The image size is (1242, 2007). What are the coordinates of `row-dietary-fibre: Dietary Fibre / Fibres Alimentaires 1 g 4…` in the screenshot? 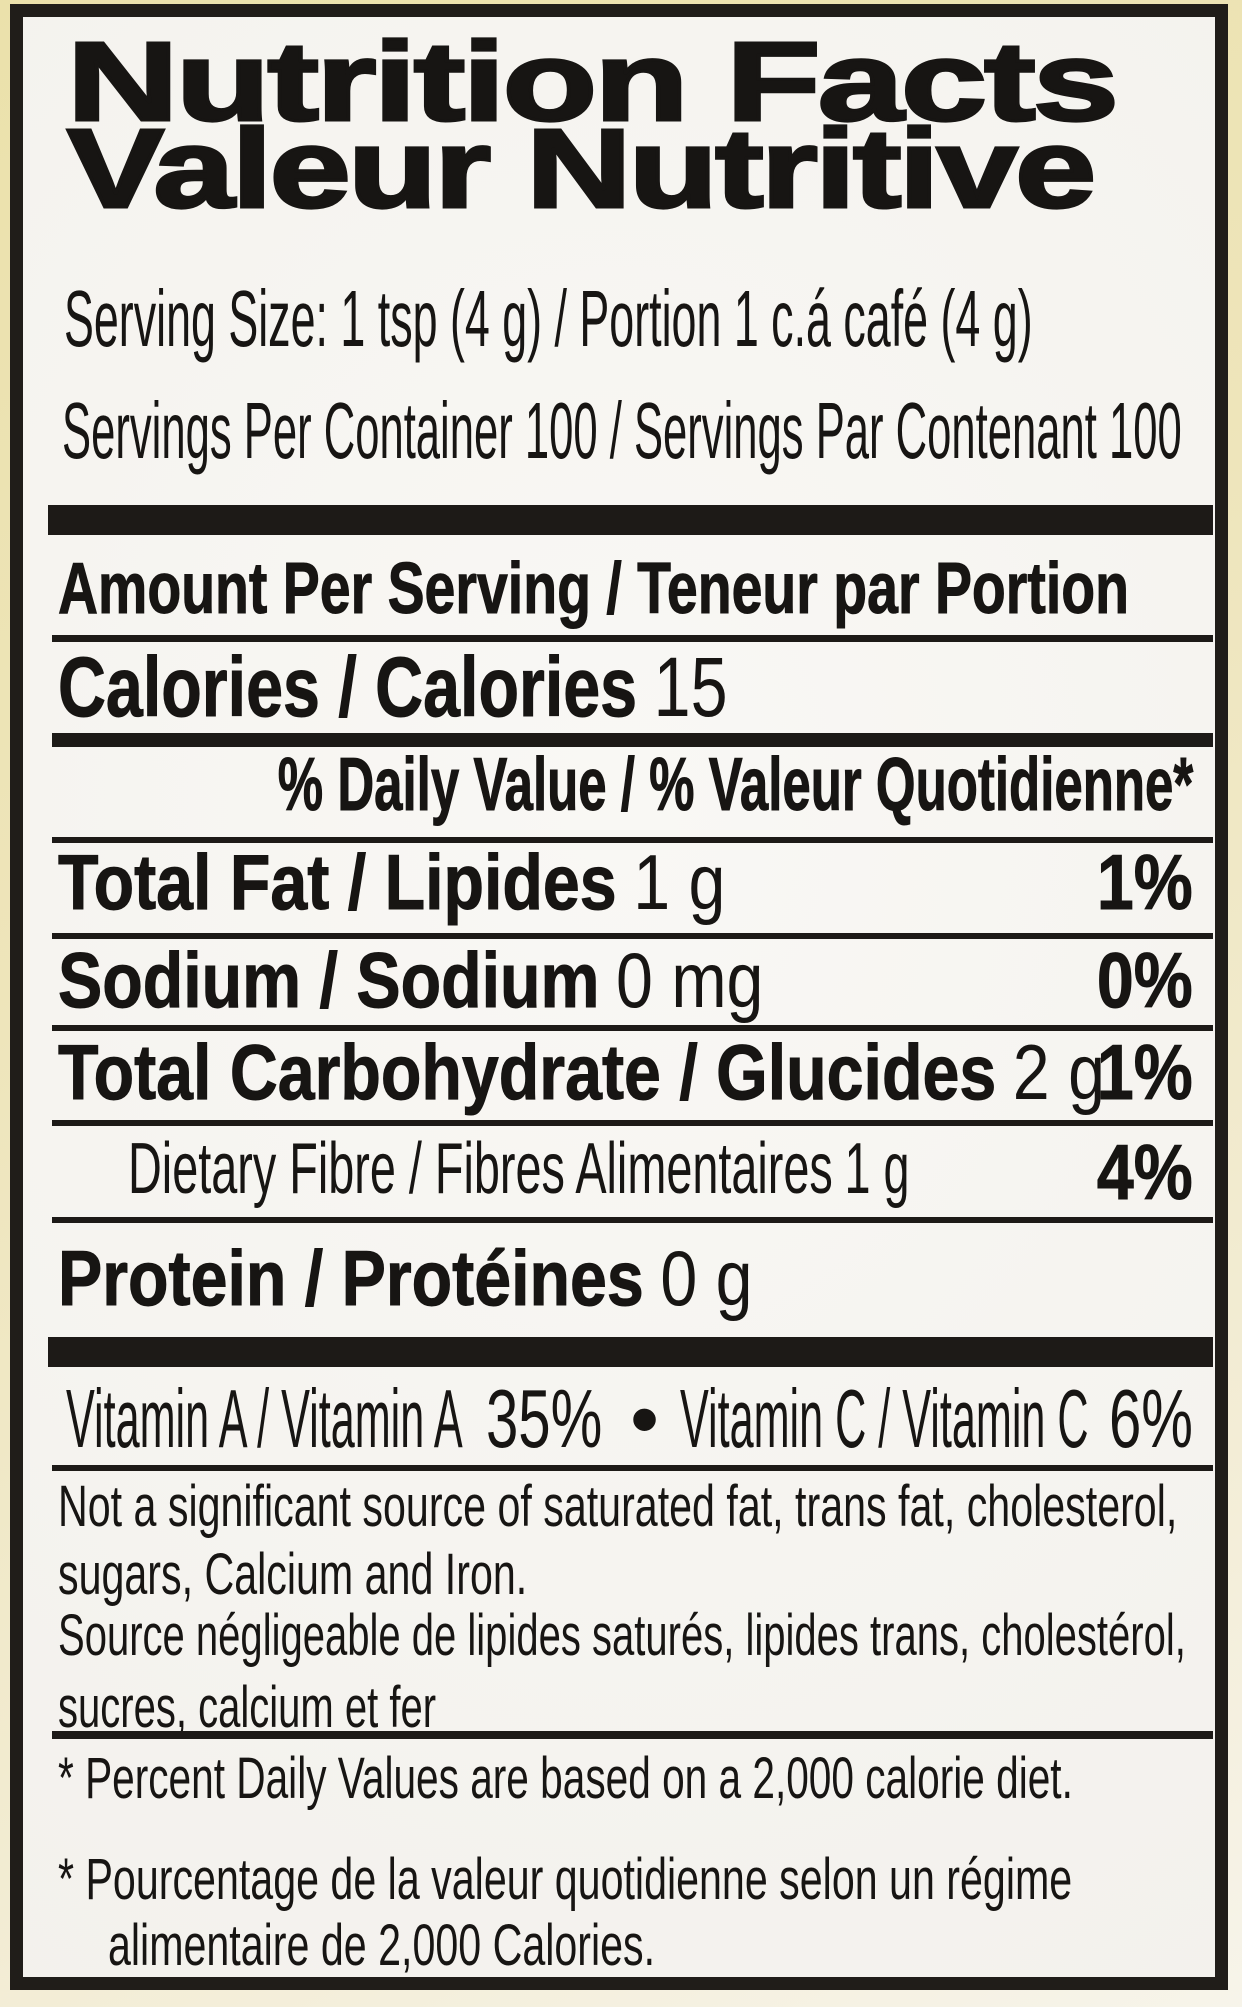 It's located at (625, 1174).